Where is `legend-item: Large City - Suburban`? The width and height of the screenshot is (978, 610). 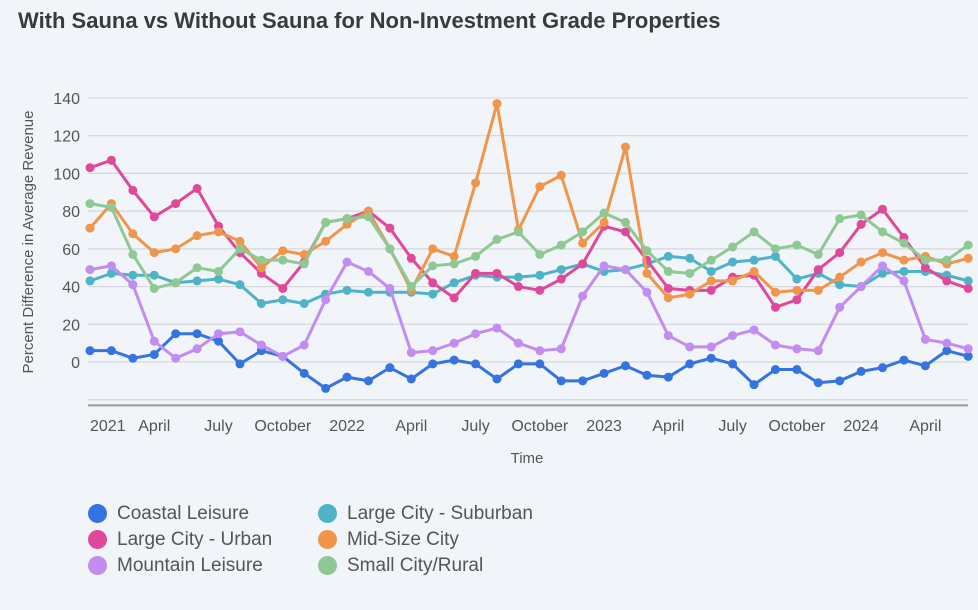 legend-item: Large City - Suburban is located at coordinates (448, 513).